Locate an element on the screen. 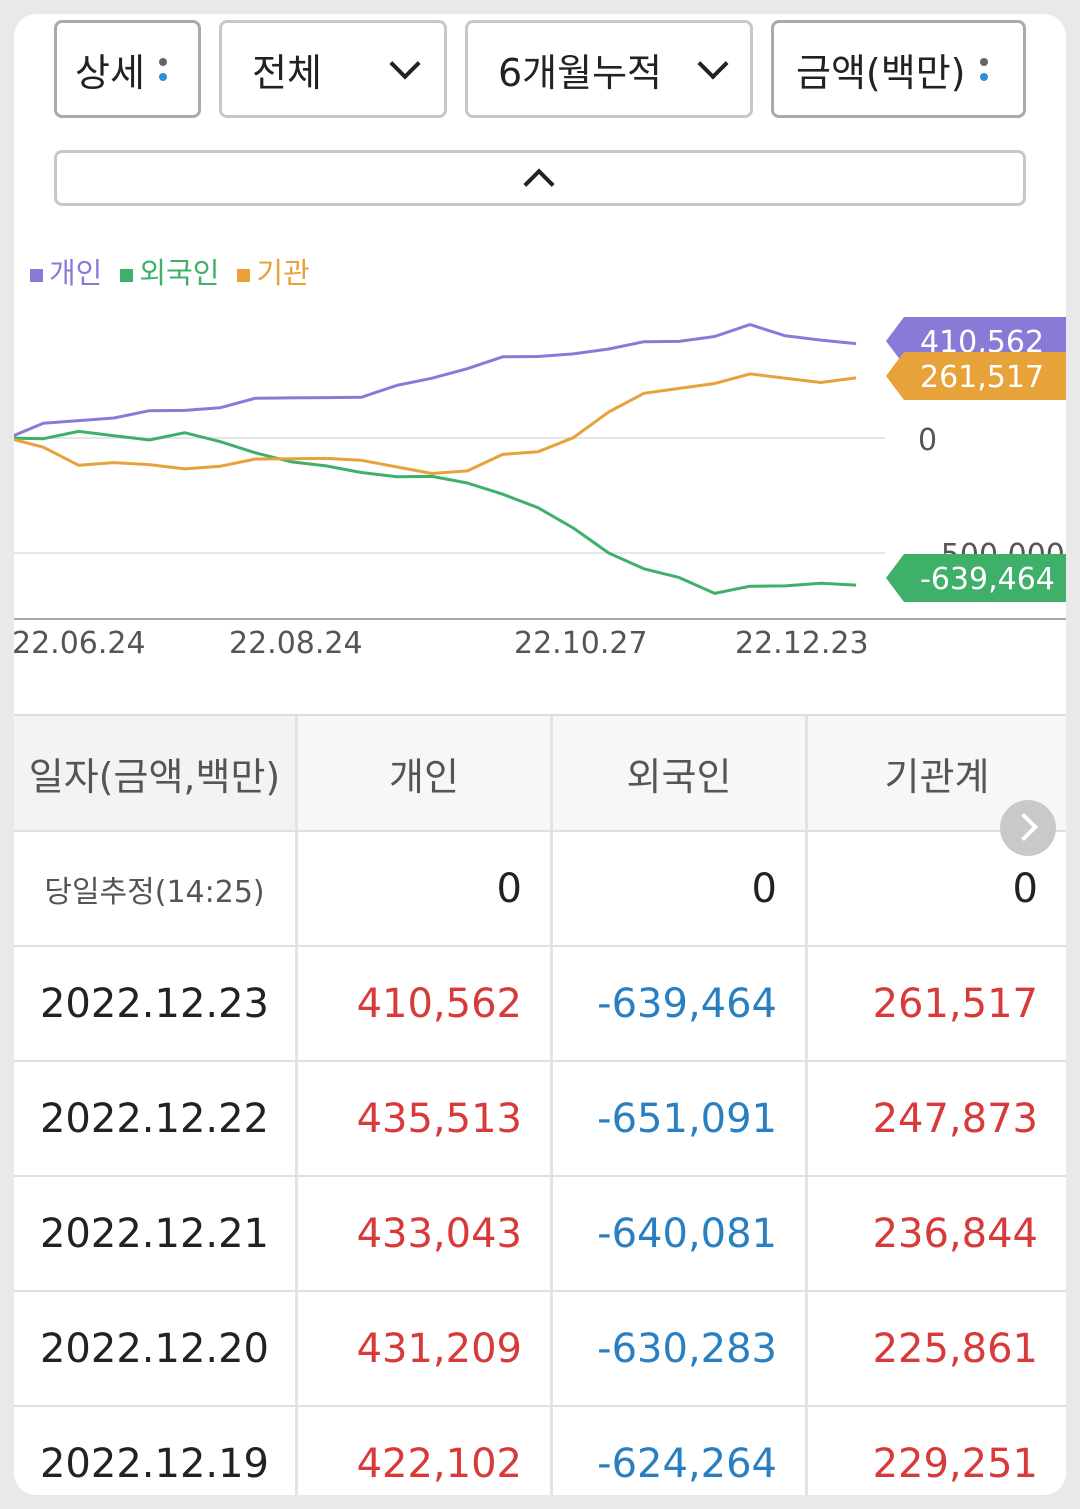 This screenshot has width=1080, height=1509. row-date: 2022.12.23 is located at coordinates (156, 1003).